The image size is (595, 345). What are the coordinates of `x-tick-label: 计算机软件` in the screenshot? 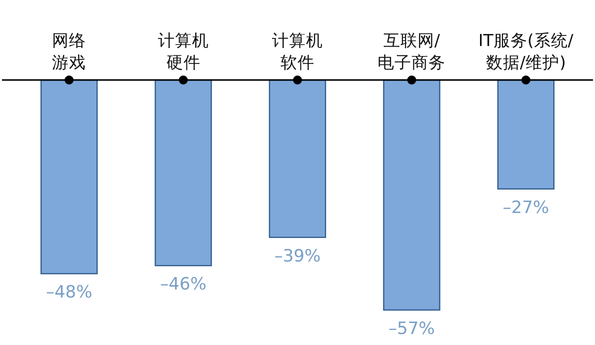 It's located at (297, 51).